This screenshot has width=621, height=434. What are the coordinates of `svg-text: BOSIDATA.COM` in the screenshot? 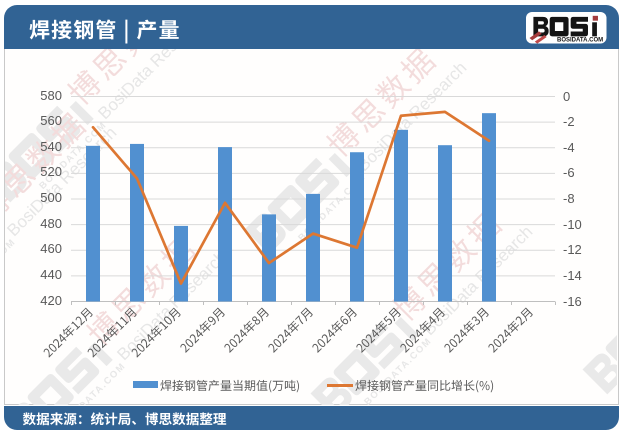 It's located at (580, 41).